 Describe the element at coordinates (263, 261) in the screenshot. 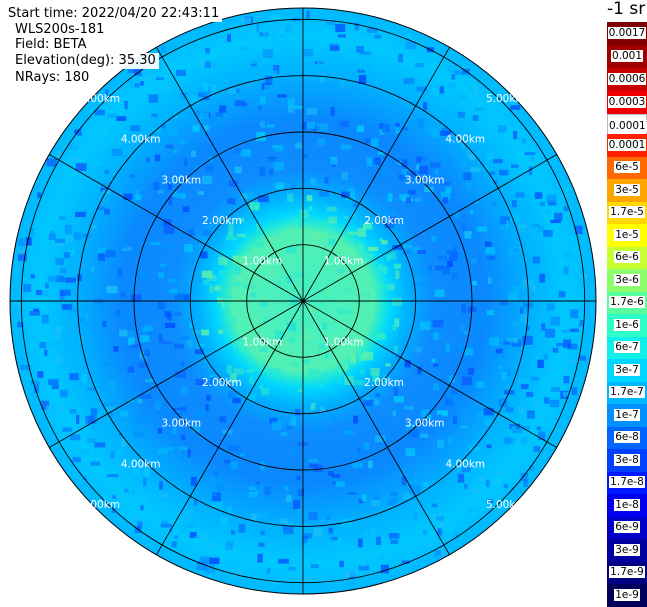

I see `range-ring-label: 1.00km` at that location.